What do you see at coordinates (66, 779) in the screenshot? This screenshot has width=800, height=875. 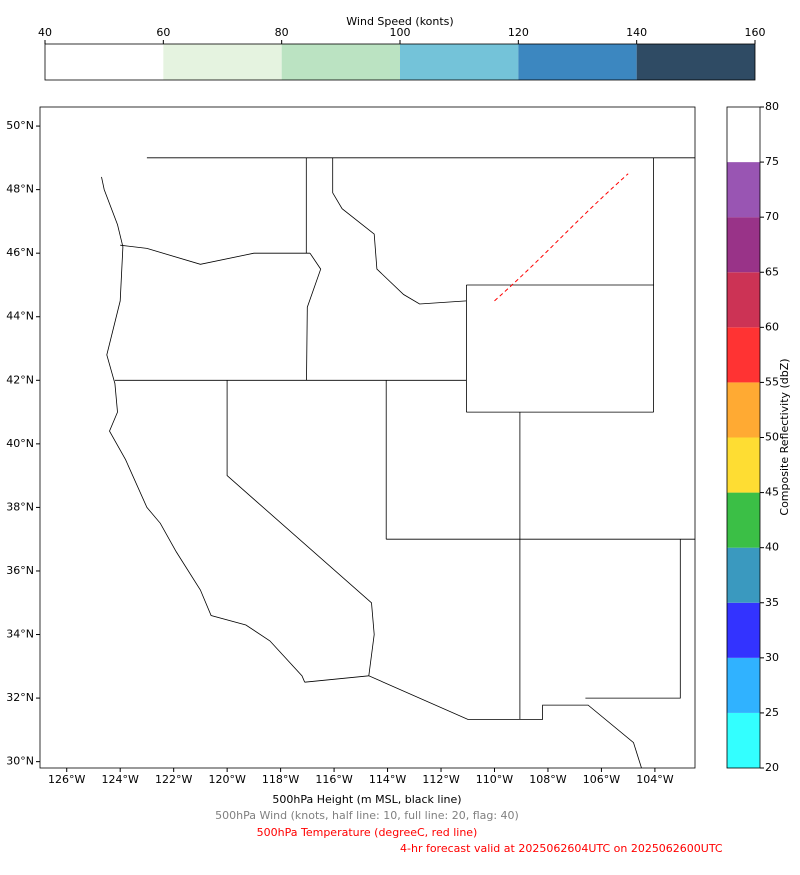 I see `x-tick-label: 126°W` at bounding box center [66, 779].